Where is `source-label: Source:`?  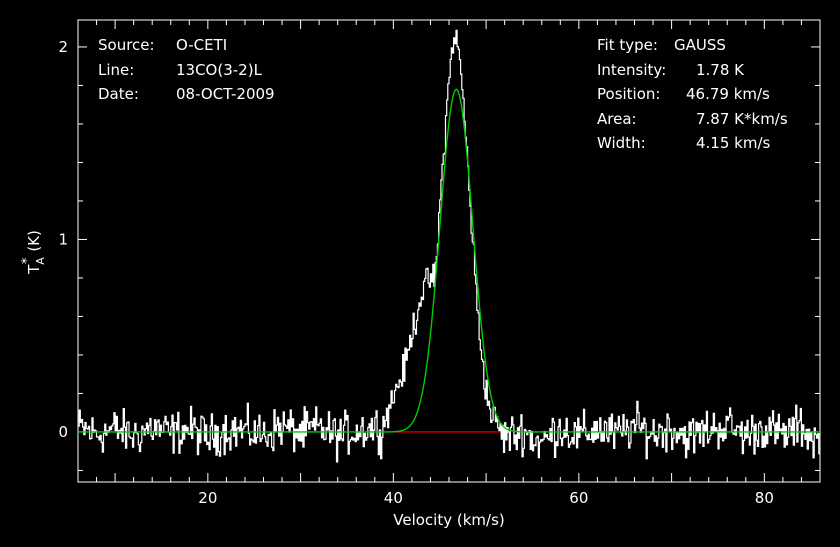 source-label: Source: is located at coordinates (126, 45).